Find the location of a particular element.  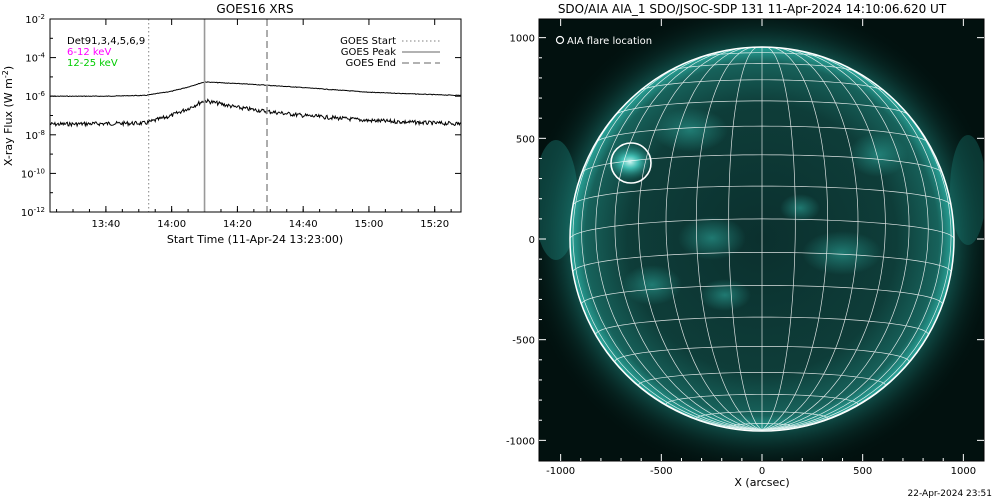

aia-x-tick-label: -500 is located at coordinates (661, 471).